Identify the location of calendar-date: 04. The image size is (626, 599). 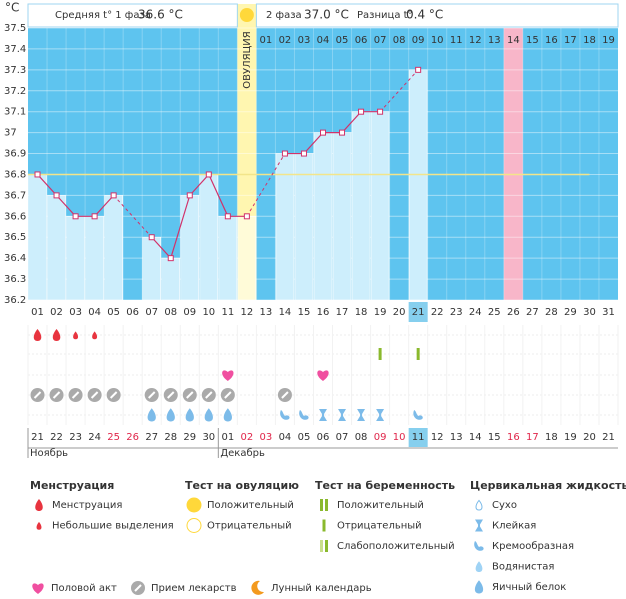
(285, 437).